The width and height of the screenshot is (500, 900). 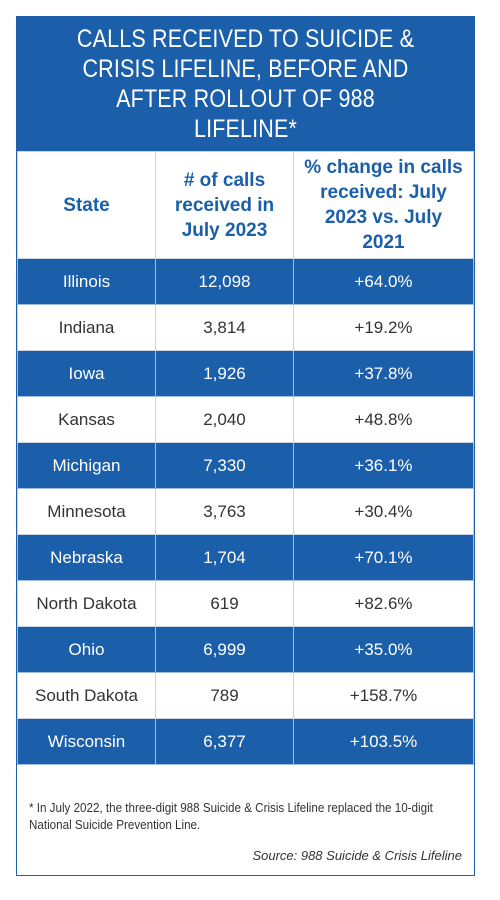 I want to click on calls-cell: 1,926, so click(x=224, y=373).